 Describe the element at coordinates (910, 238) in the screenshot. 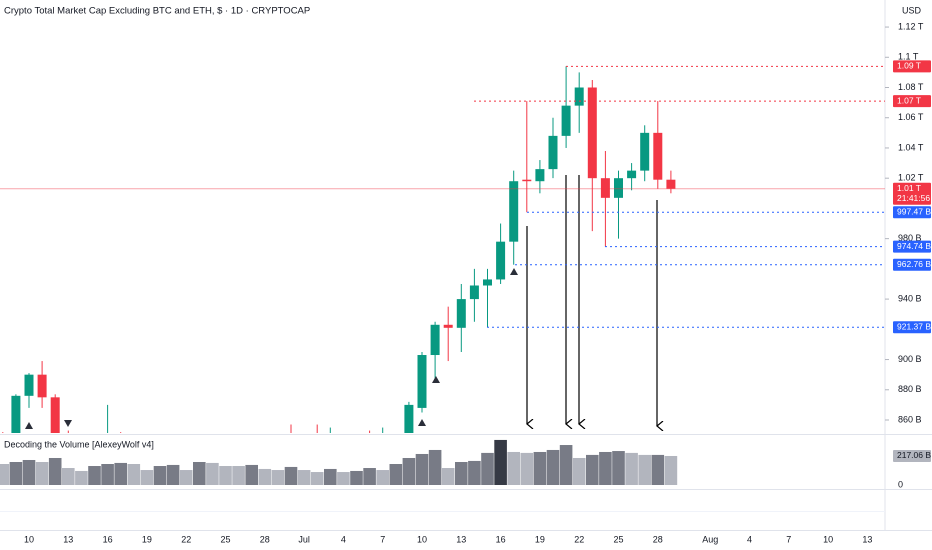

I see `y-tick-label: 980 B` at that location.